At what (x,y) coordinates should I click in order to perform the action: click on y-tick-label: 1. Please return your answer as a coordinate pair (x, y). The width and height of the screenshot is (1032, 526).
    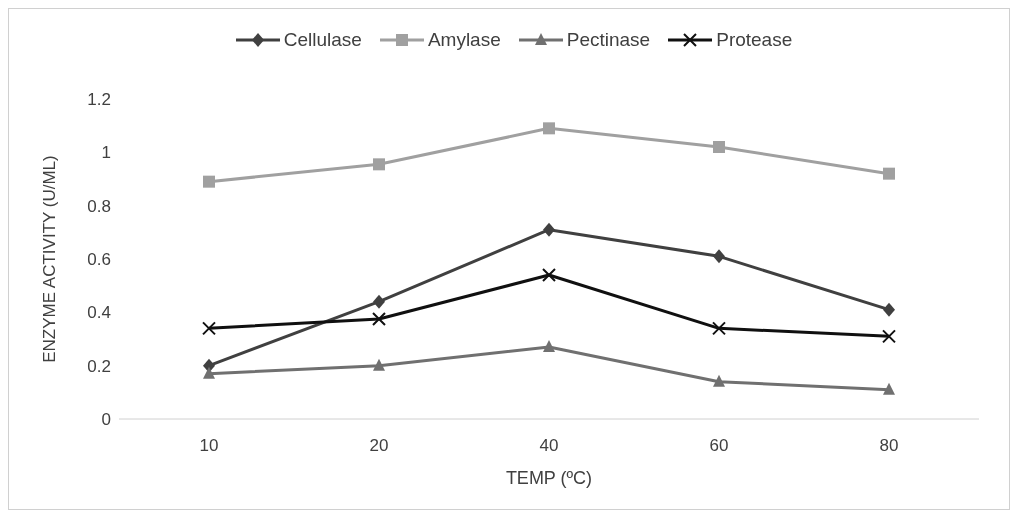
    Looking at the image, I should click on (106, 153).